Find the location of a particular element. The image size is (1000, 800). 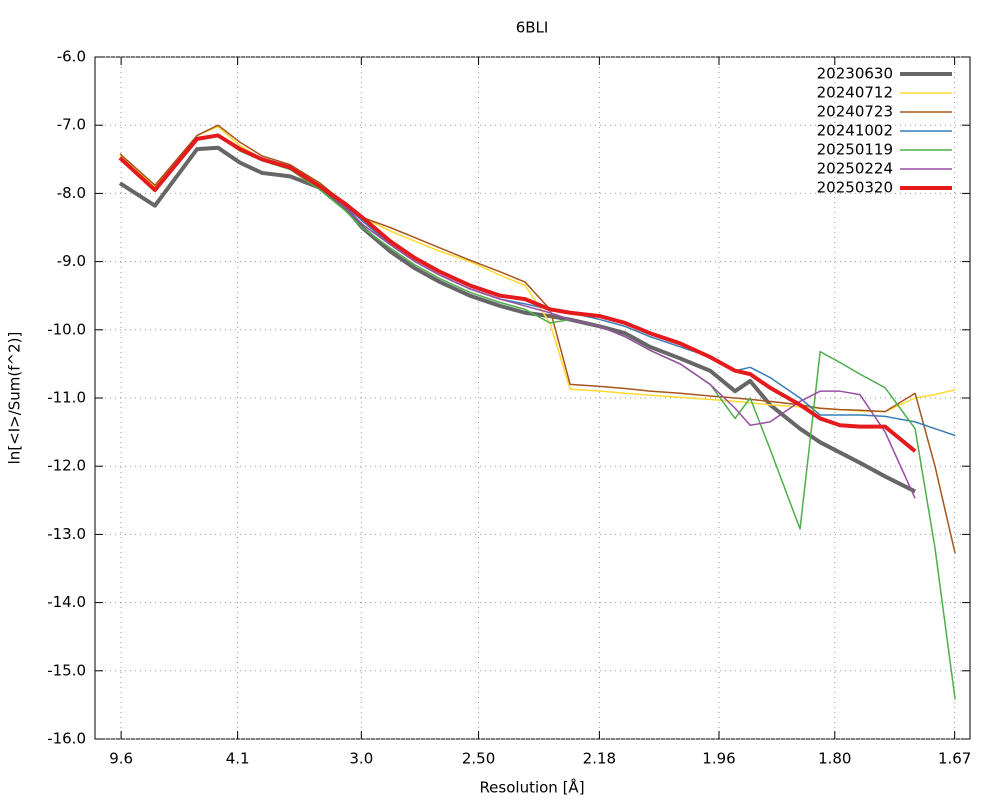

y-tick-label: -10.0 is located at coordinates (66, 329).